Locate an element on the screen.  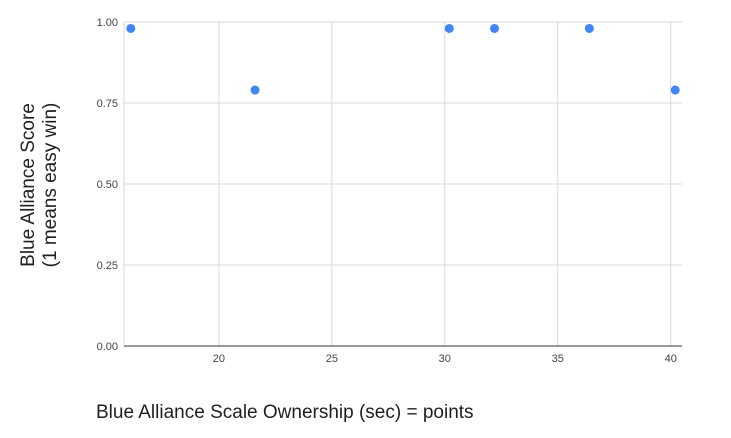
x-tick-label: 30 is located at coordinates (445, 359).